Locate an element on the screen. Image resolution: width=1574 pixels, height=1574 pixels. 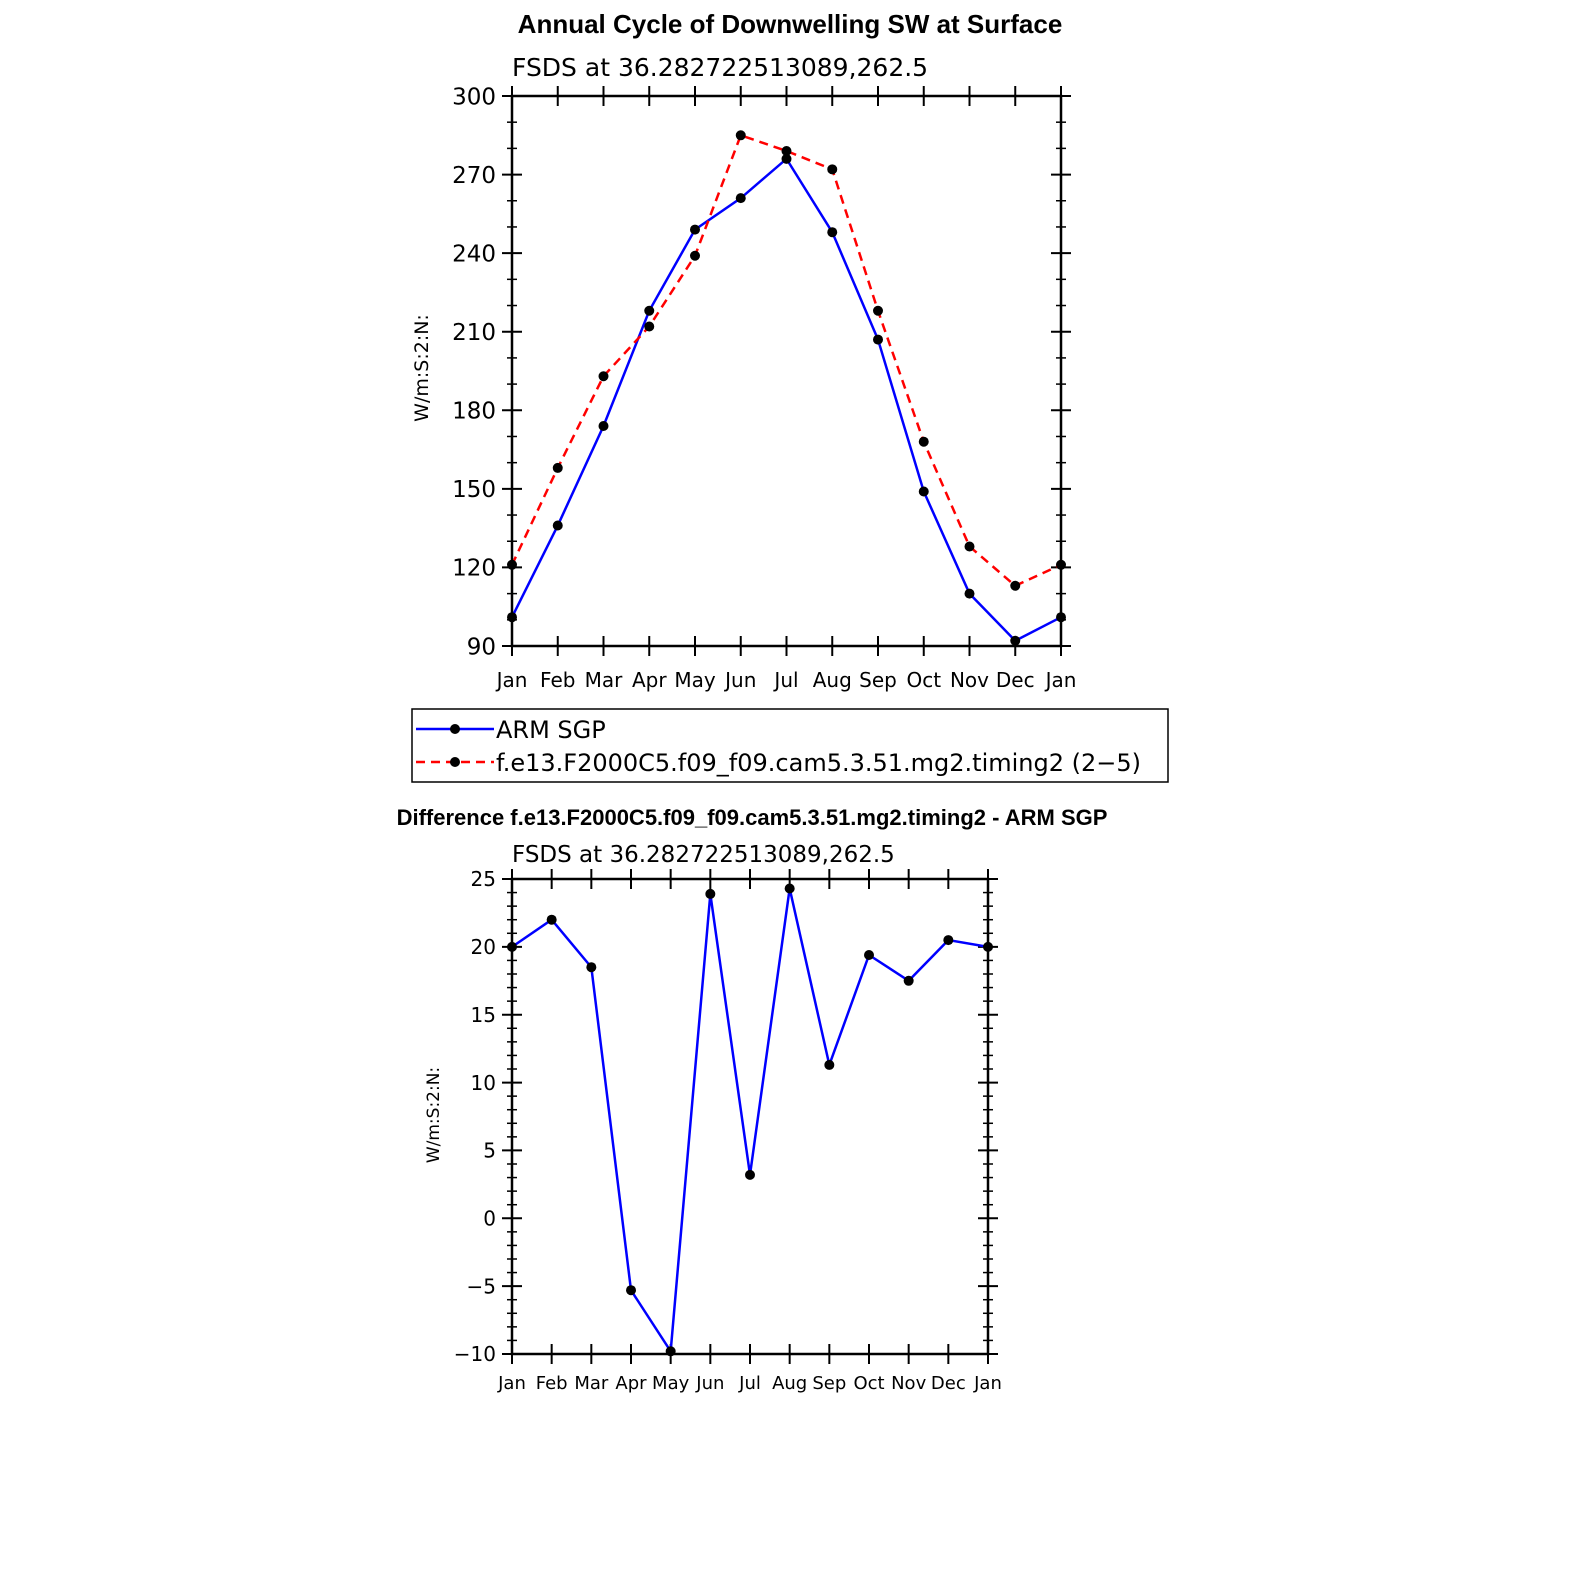
y-tick-label: −5 is located at coordinates (481, 1286).